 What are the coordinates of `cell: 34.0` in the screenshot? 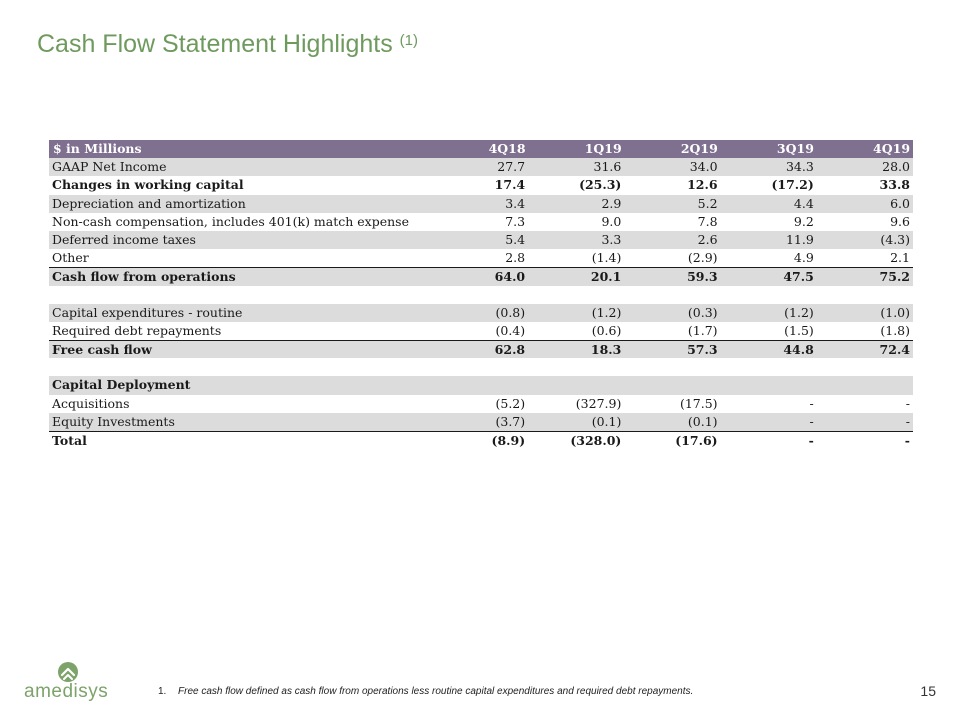 It's located at (703, 167).